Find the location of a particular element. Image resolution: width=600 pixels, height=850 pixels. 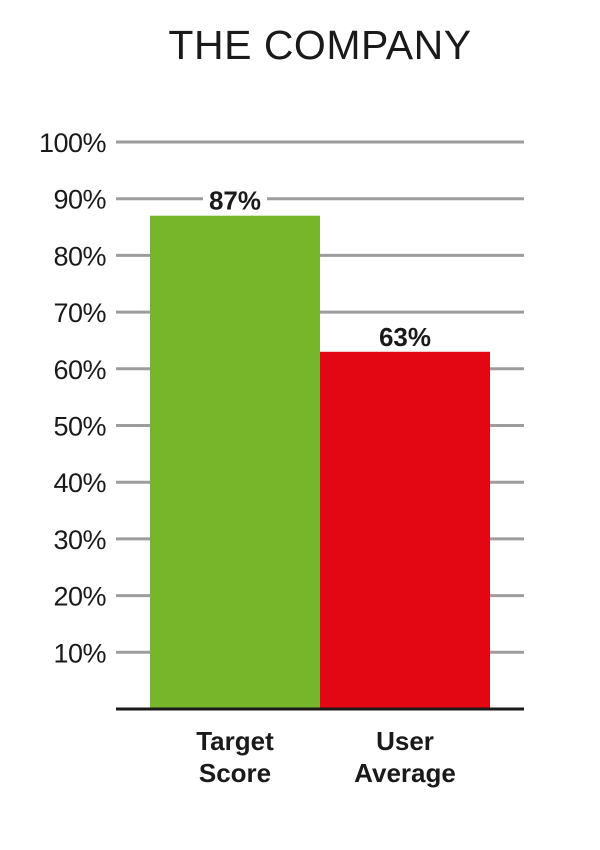

category-label: Target is located at coordinates (235, 741).